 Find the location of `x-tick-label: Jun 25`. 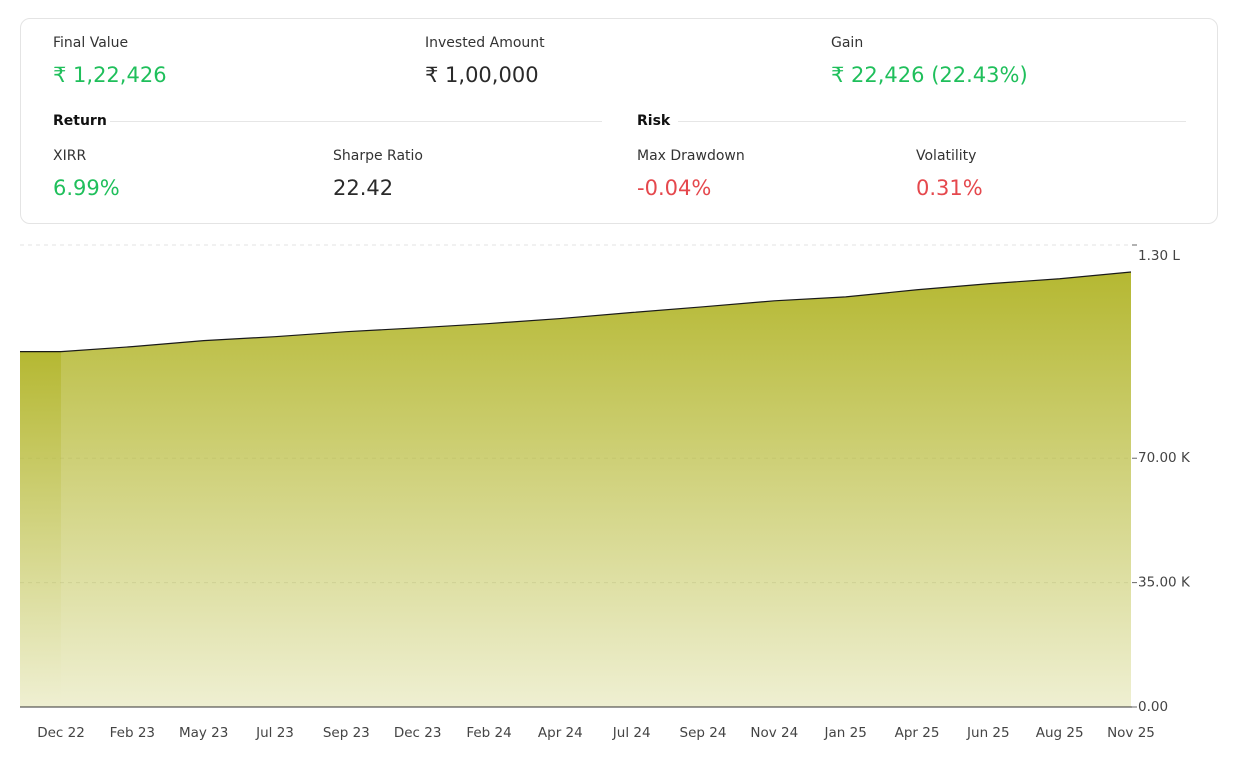

x-tick-label: Jun 25 is located at coordinates (988, 733).